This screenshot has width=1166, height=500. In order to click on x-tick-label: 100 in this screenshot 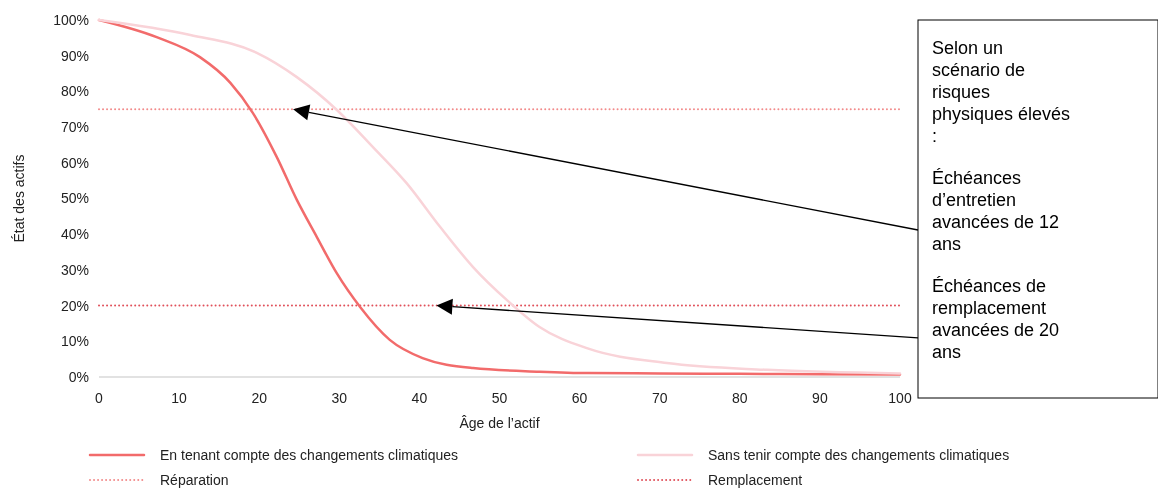, I will do `click(900, 398)`.